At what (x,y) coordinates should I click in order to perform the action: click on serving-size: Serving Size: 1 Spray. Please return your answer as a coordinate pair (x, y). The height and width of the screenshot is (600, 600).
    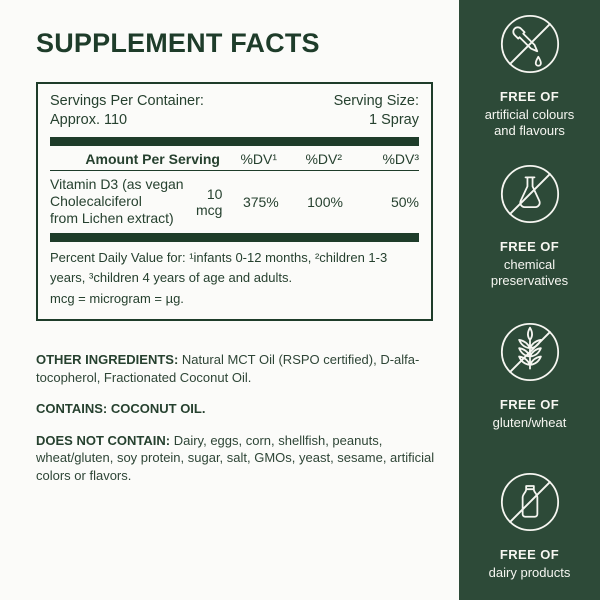
    Looking at the image, I should click on (376, 111).